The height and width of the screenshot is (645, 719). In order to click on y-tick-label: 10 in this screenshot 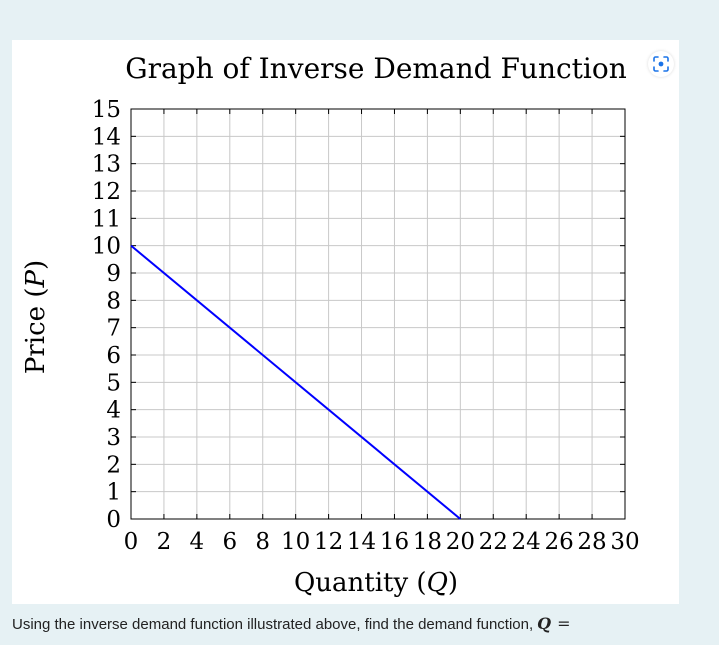, I will do `click(106, 247)`.